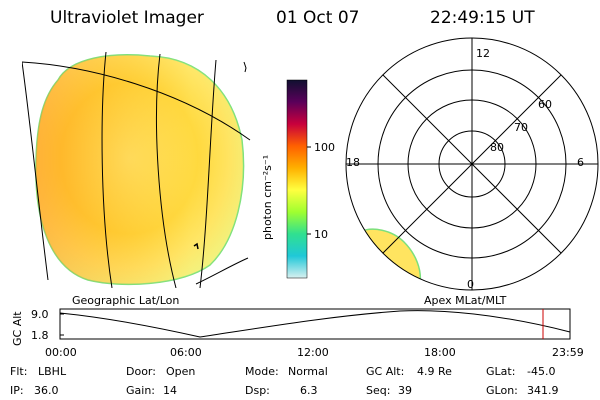 The image size is (600, 400). Describe the element at coordinates (405, 390) in the screenshot. I see `seq-value: 39` at that location.